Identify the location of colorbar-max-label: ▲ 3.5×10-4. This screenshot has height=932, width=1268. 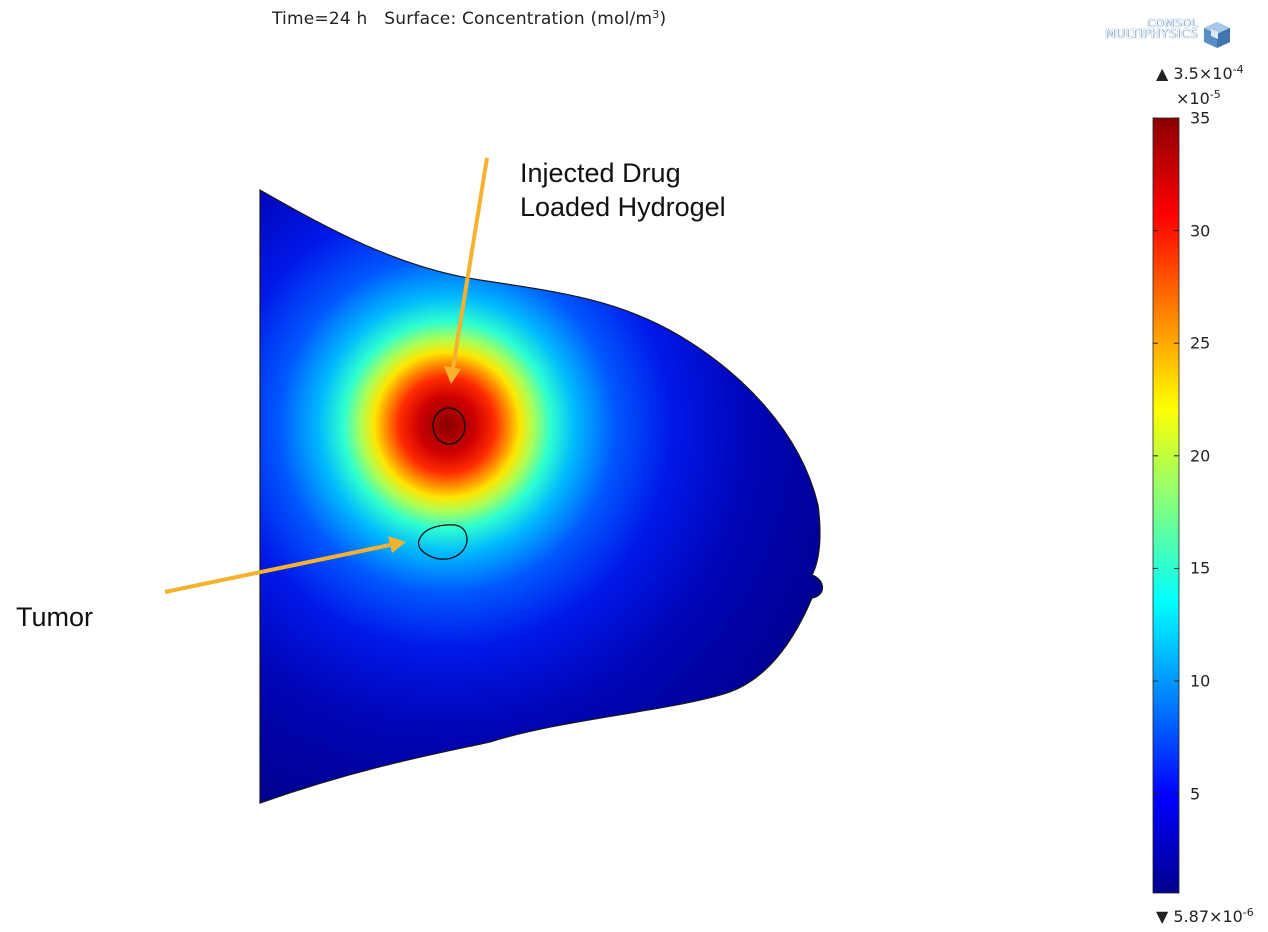
(1200, 73).